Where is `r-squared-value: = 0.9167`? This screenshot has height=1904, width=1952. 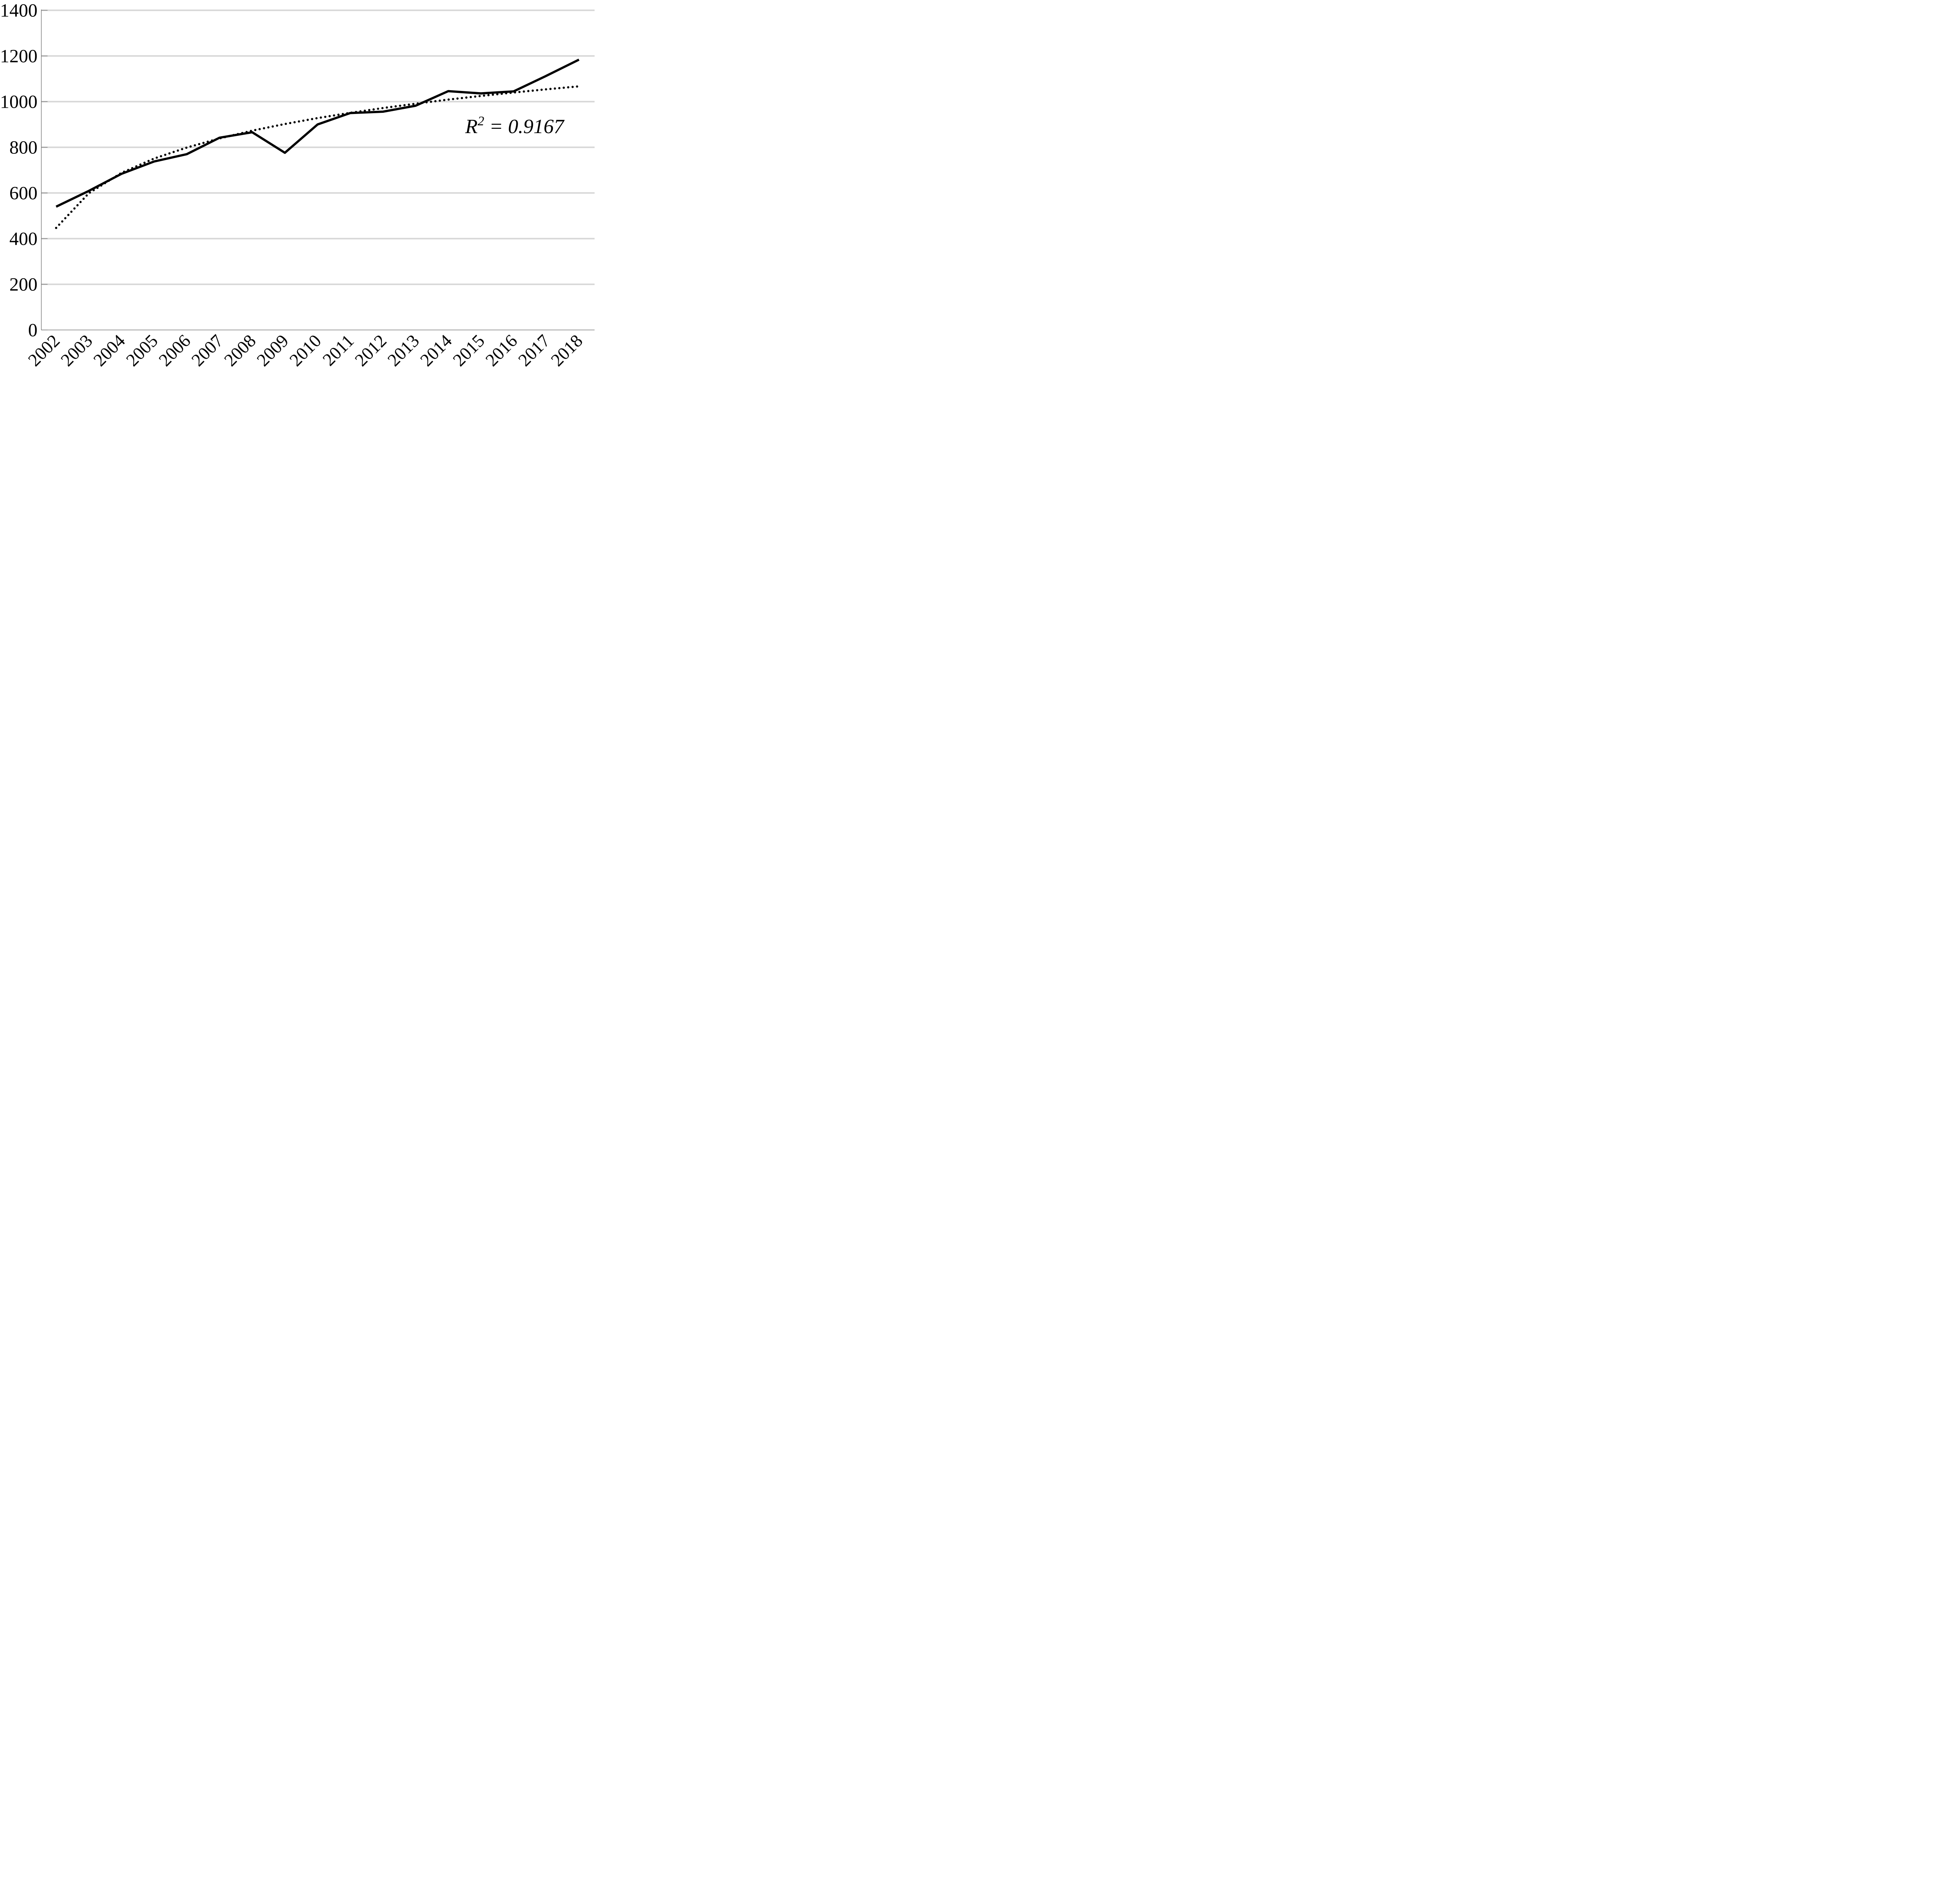 r-squared-value: = 0.9167 is located at coordinates (524, 127).